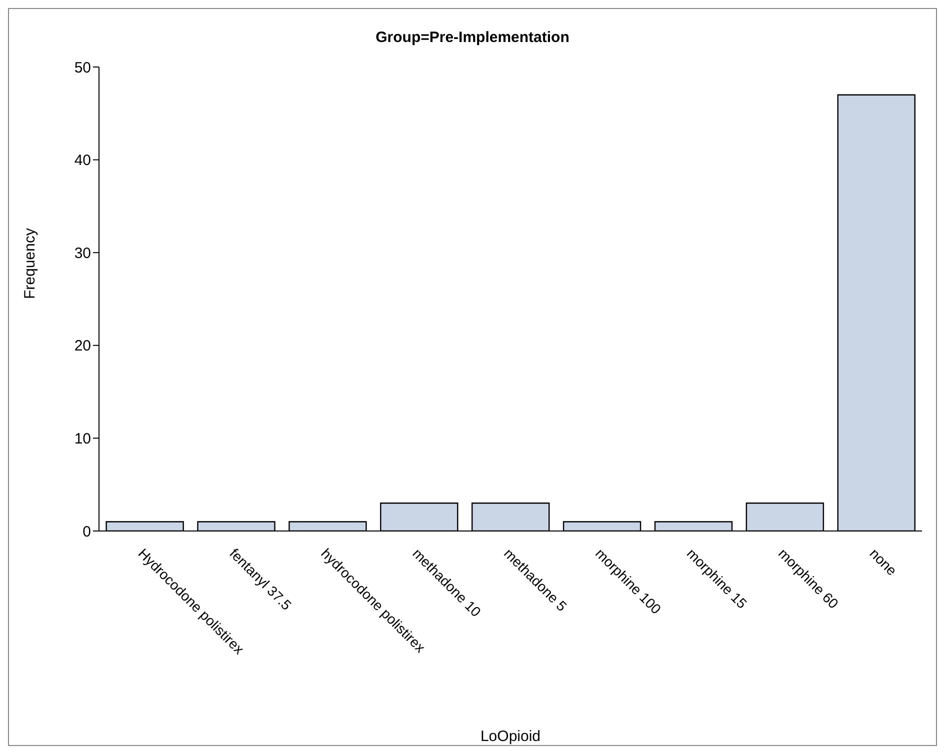 The height and width of the screenshot is (754, 945). What do you see at coordinates (82, 346) in the screenshot?
I see `y-tick-label: 20` at bounding box center [82, 346].